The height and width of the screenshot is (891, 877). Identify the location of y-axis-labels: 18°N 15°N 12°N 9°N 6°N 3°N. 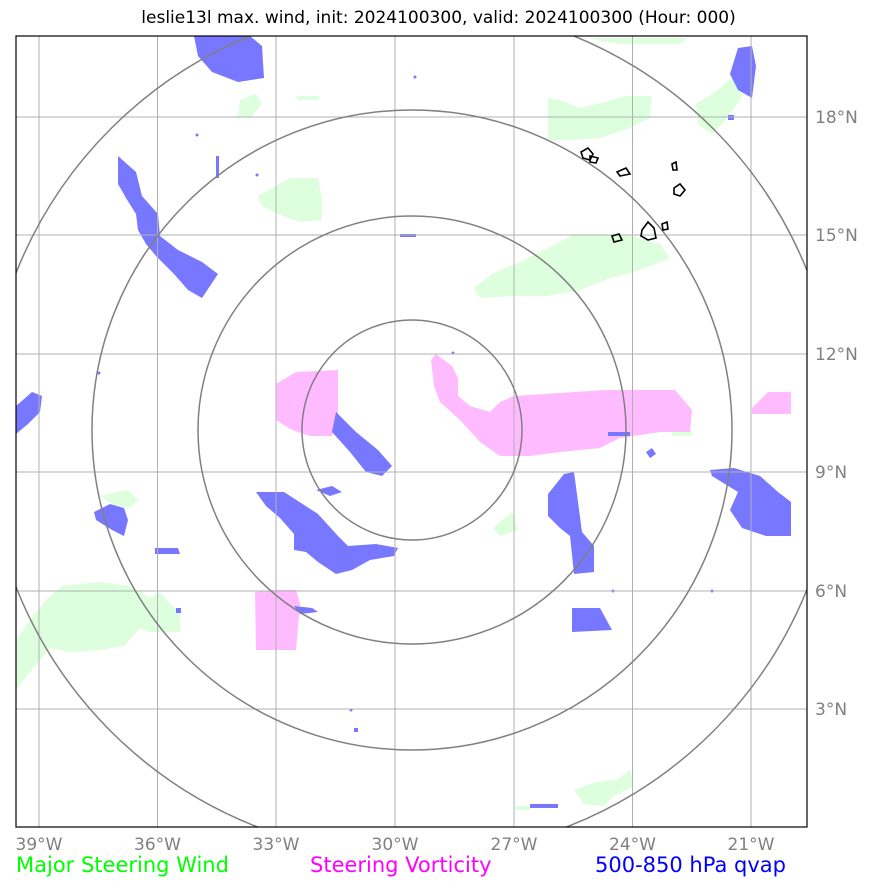
(836, 414).